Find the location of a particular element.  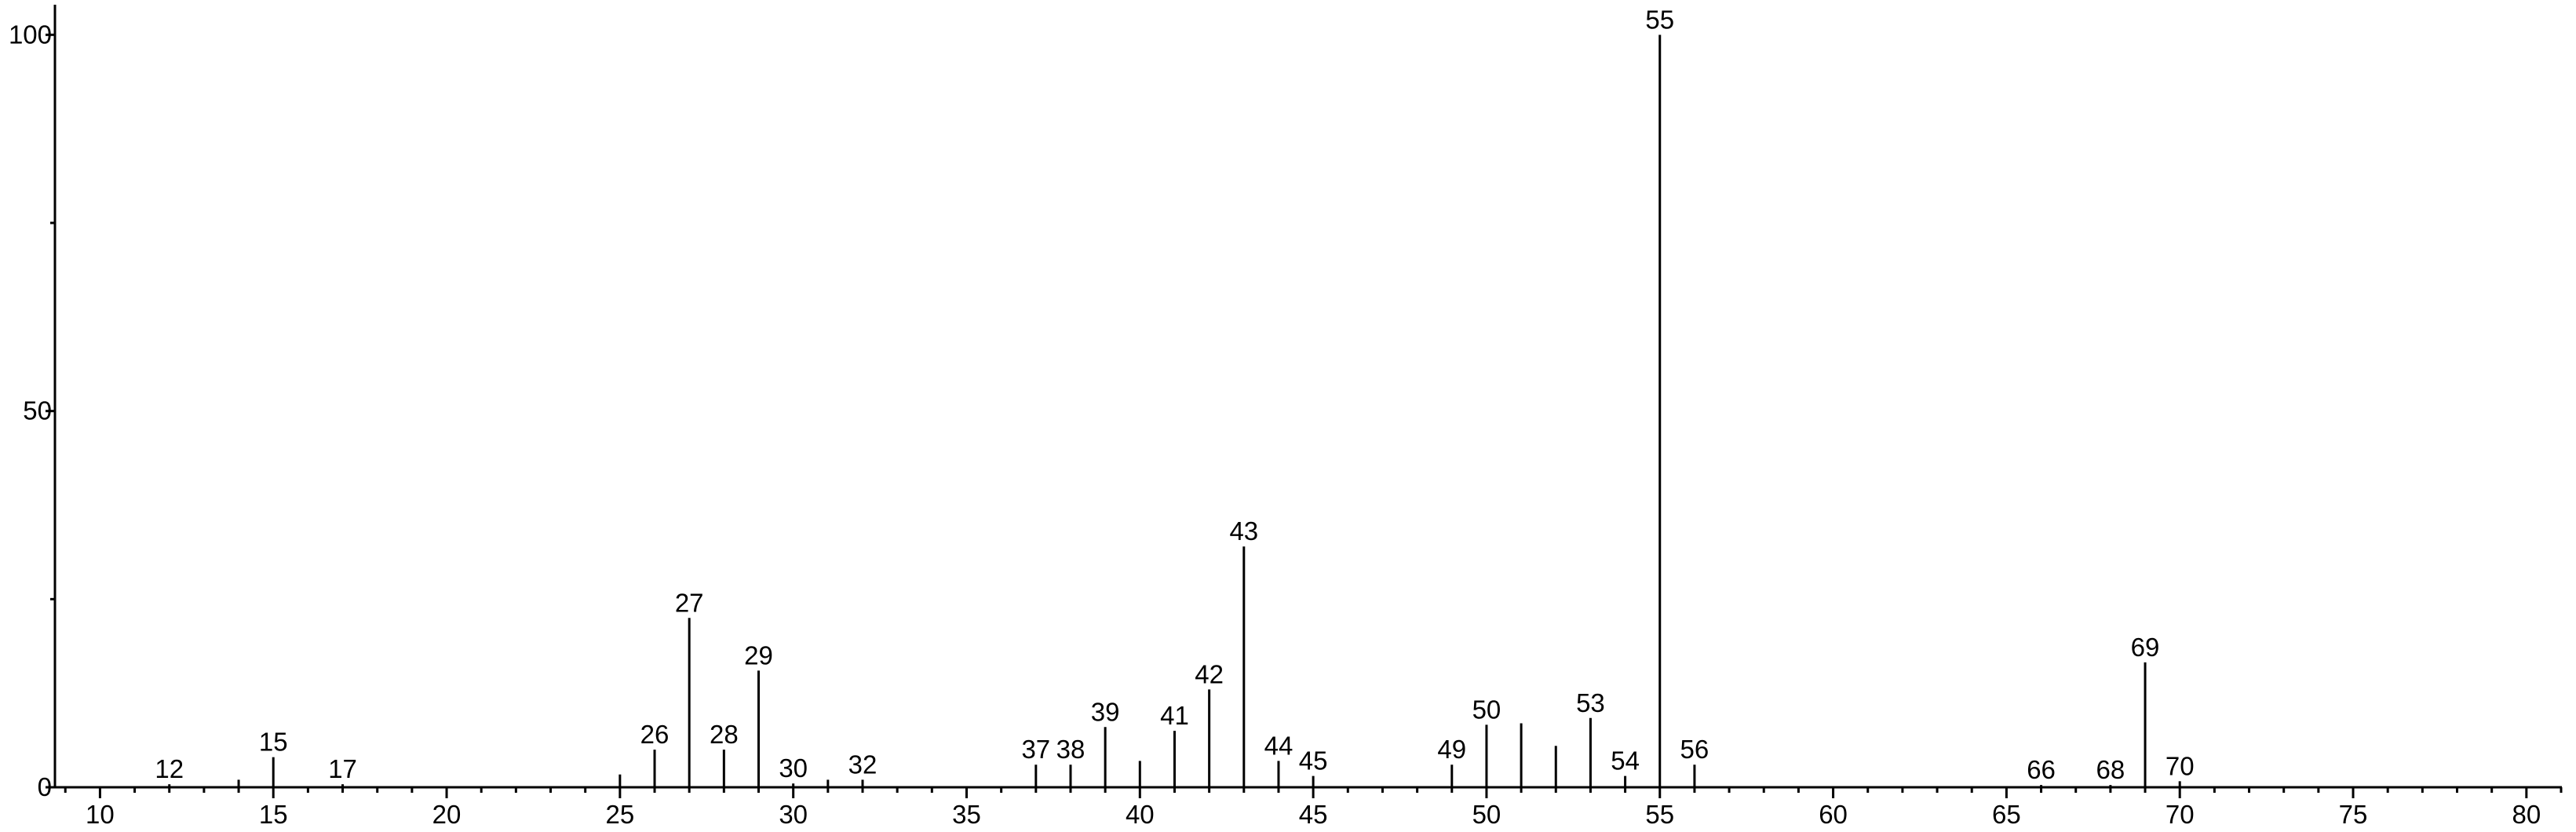

x-tick-label: 70 is located at coordinates (2180, 814).